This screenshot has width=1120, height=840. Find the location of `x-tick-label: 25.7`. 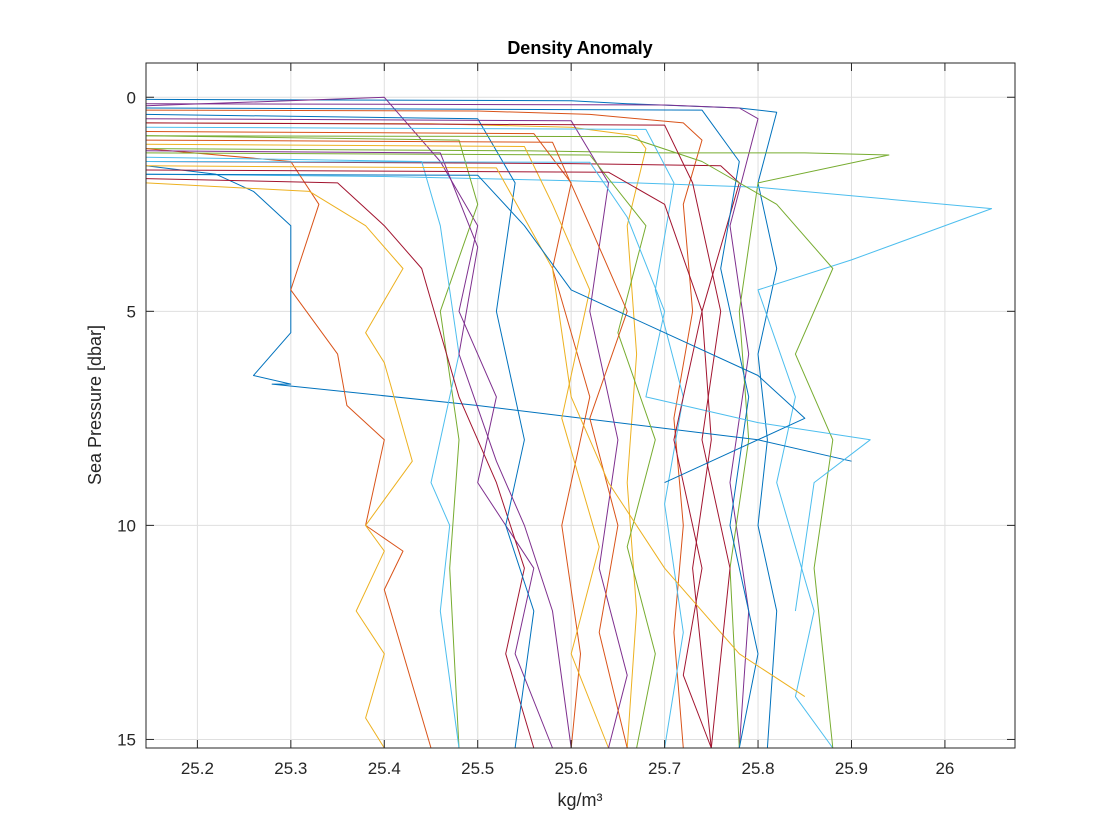

x-tick-label: 25.7 is located at coordinates (664, 768).